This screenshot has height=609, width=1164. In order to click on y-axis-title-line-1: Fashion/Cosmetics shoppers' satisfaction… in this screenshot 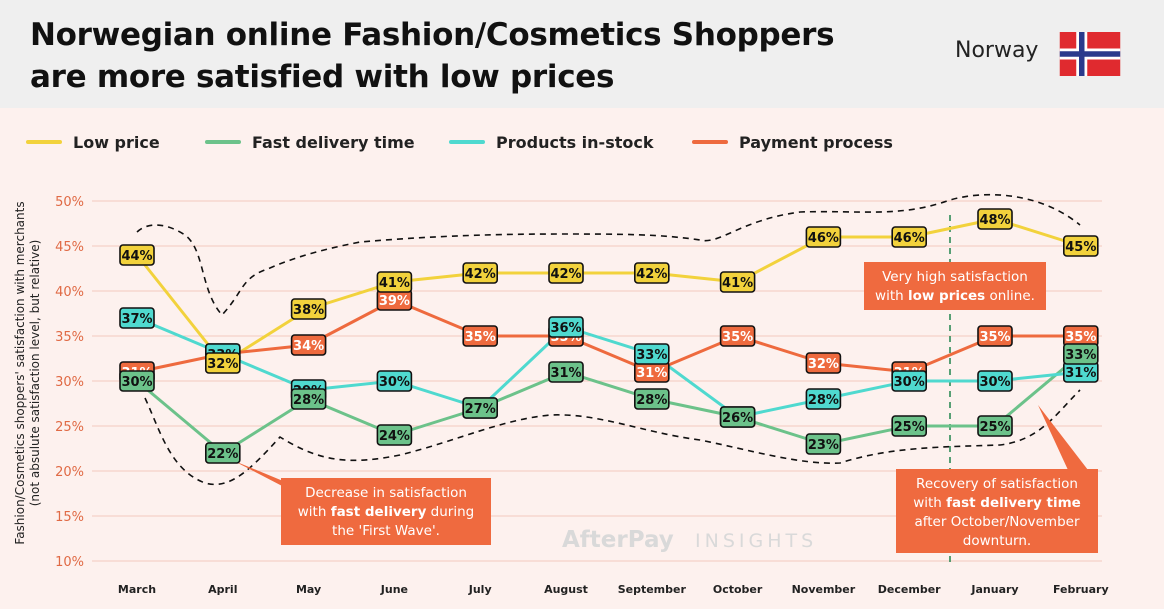, I will do `click(20, 372)`.